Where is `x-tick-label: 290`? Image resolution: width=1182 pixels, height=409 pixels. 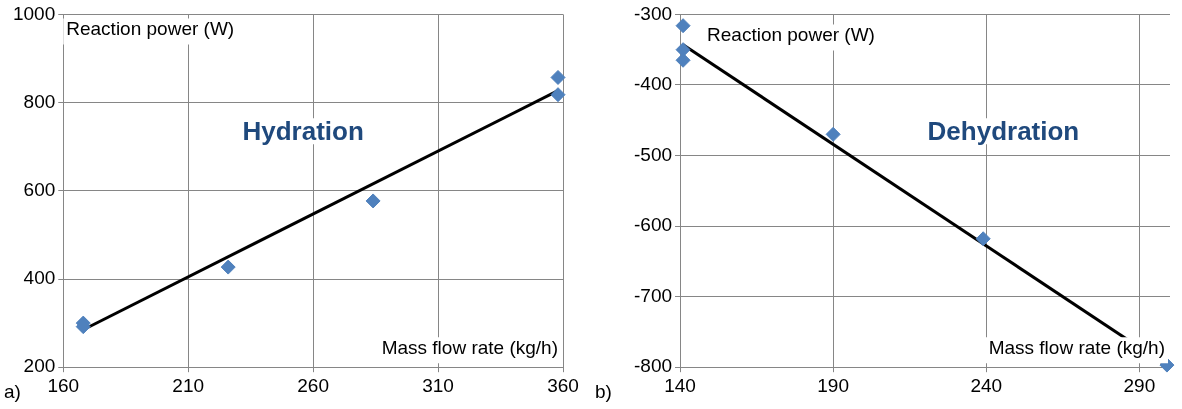 x-tick-label: 290 is located at coordinates (1139, 385).